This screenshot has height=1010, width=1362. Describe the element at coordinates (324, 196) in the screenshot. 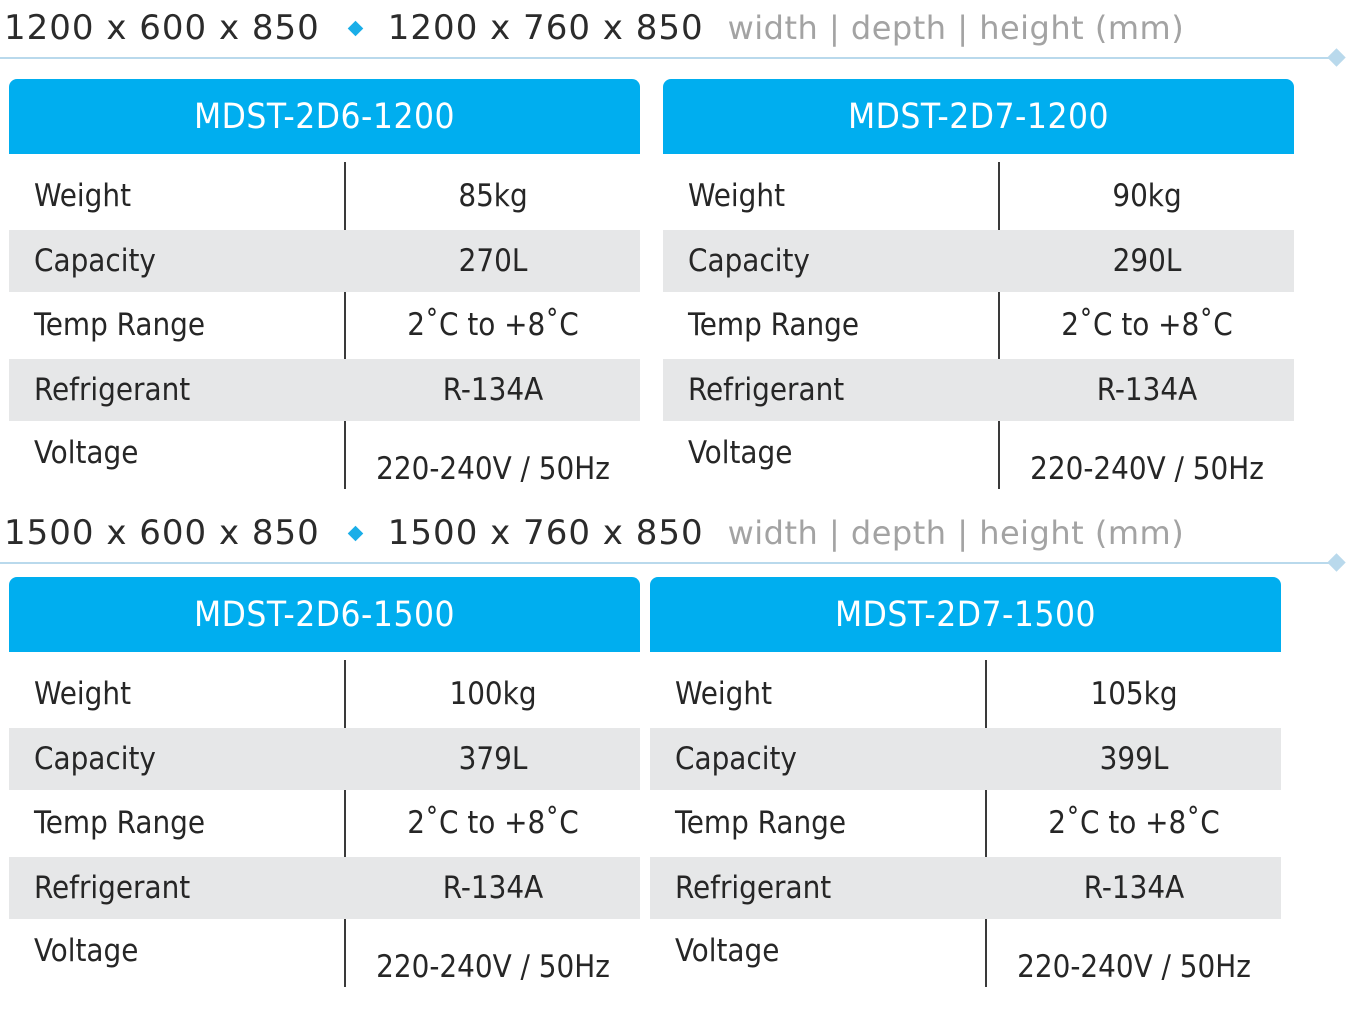

I see `spec-row-weight: Weight 85kg` at that location.